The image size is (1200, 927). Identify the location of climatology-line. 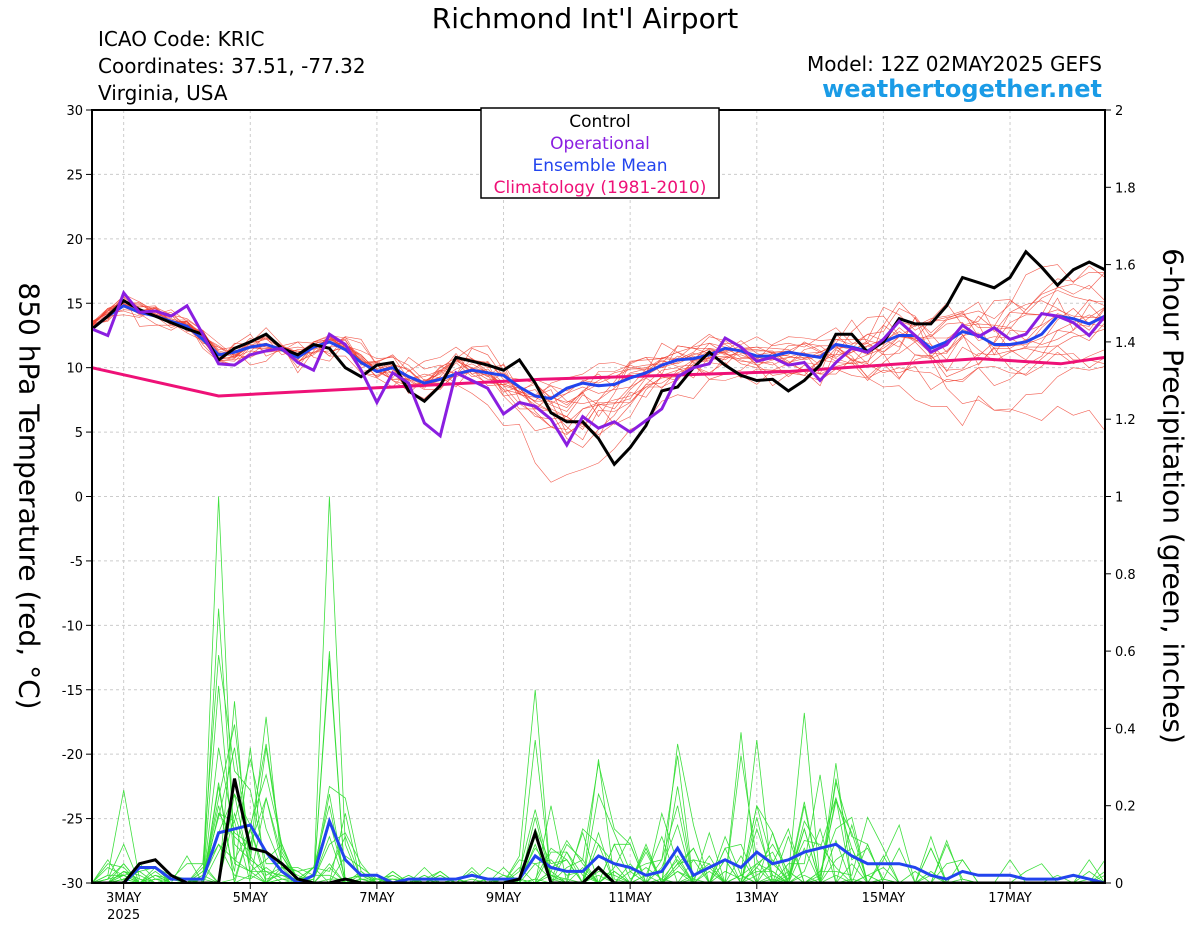
(598, 376).